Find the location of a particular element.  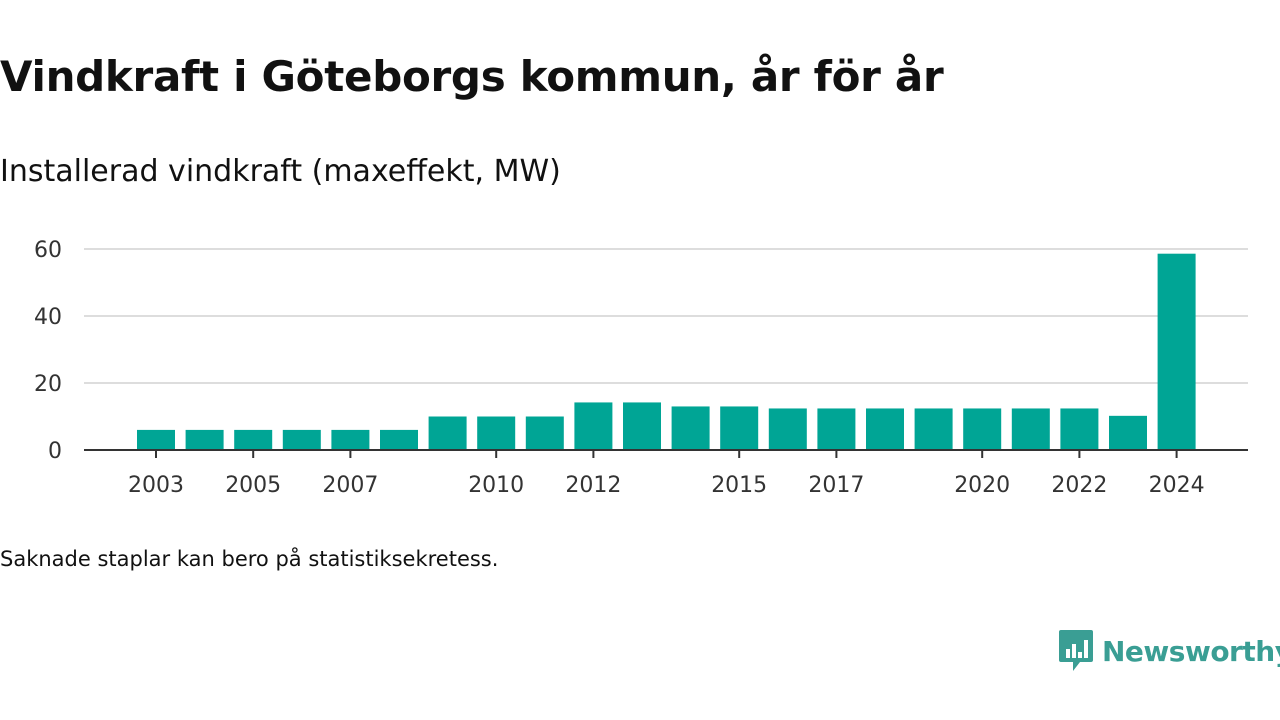

bar-2019 is located at coordinates (933, 429).